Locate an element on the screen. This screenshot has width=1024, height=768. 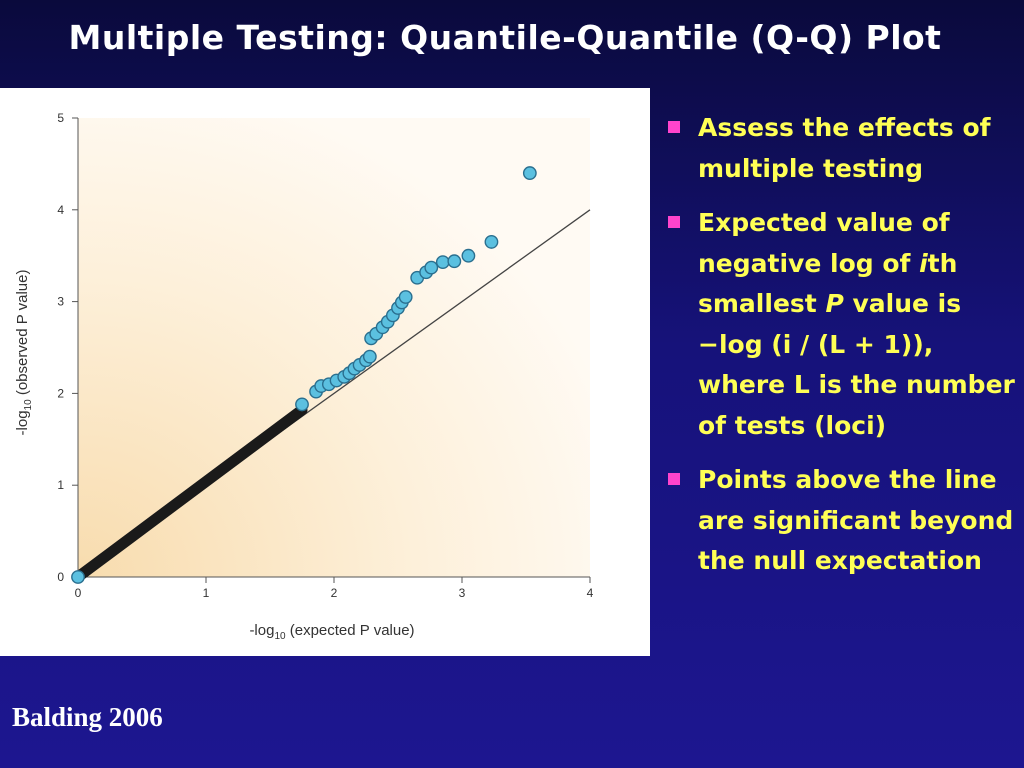
y-tick-label: 5 is located at coordinates (60, 118).